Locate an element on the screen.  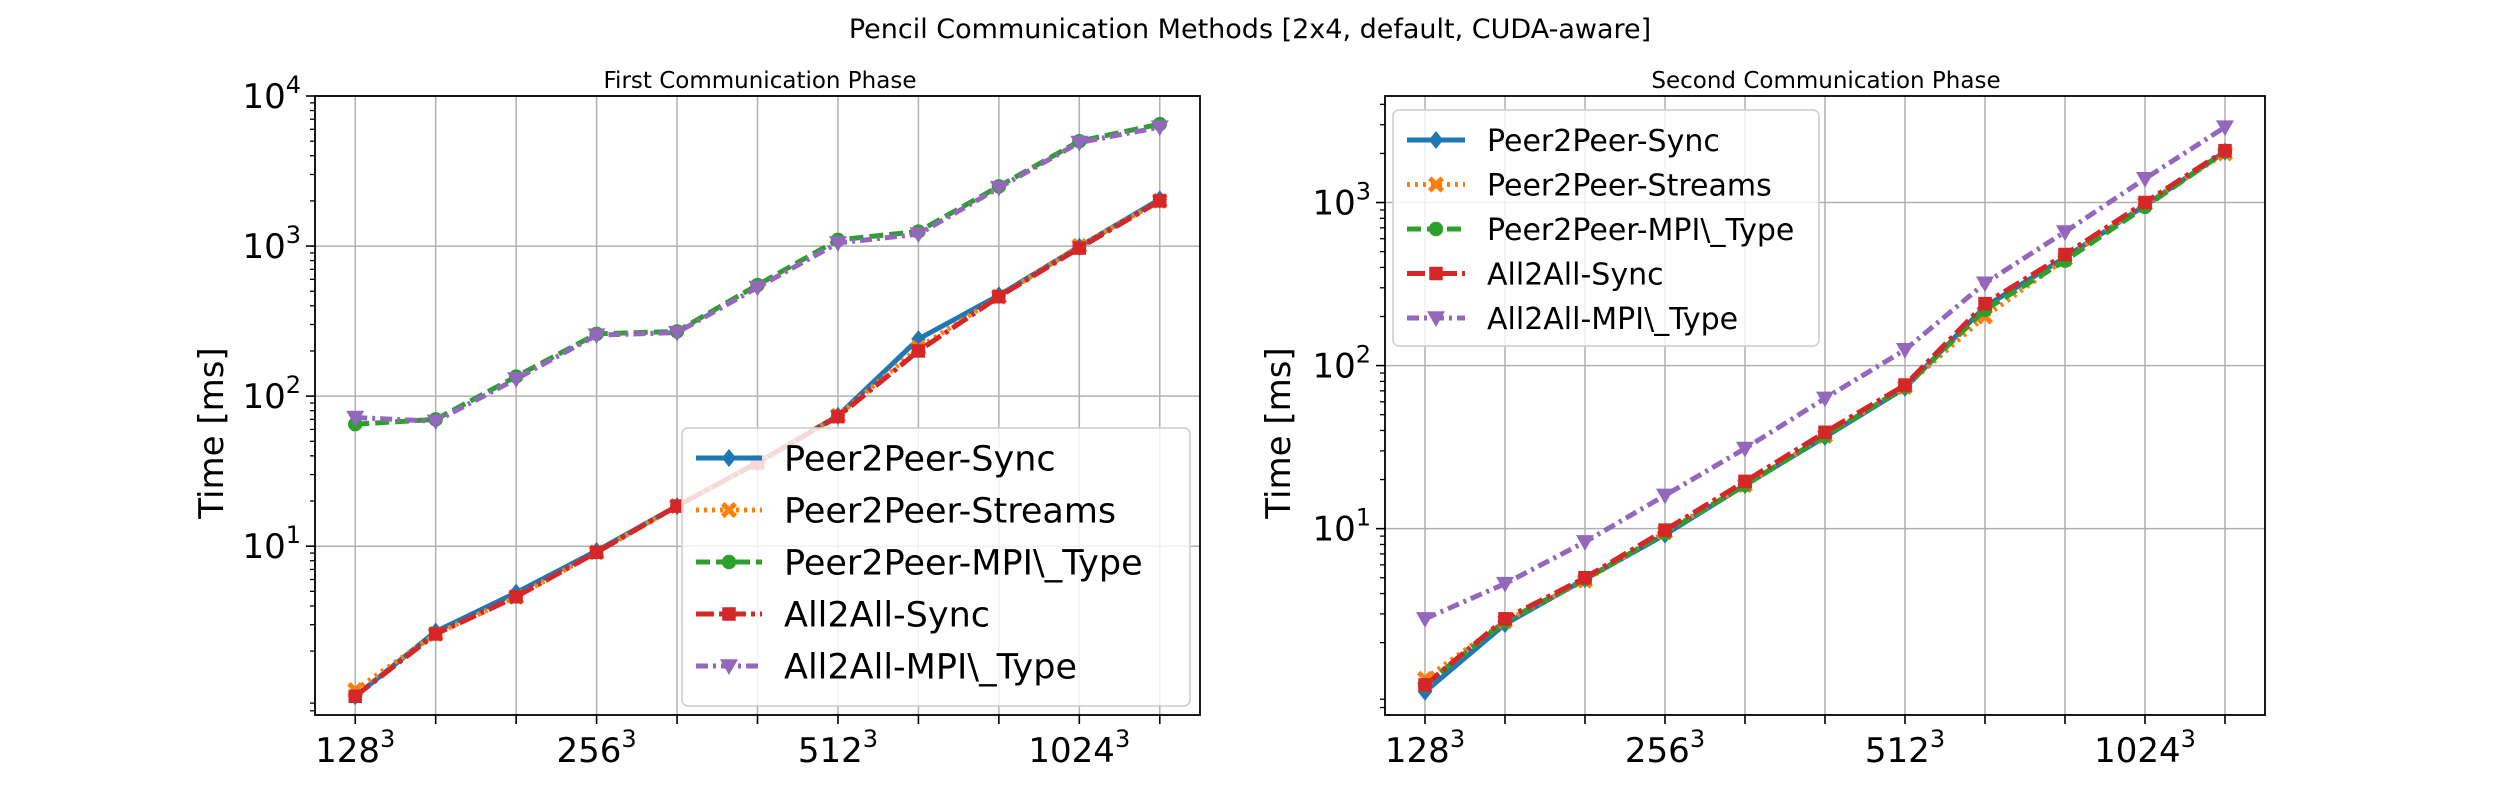
chart-title: Second Communication Phase is located at coordinates (1825, 81).